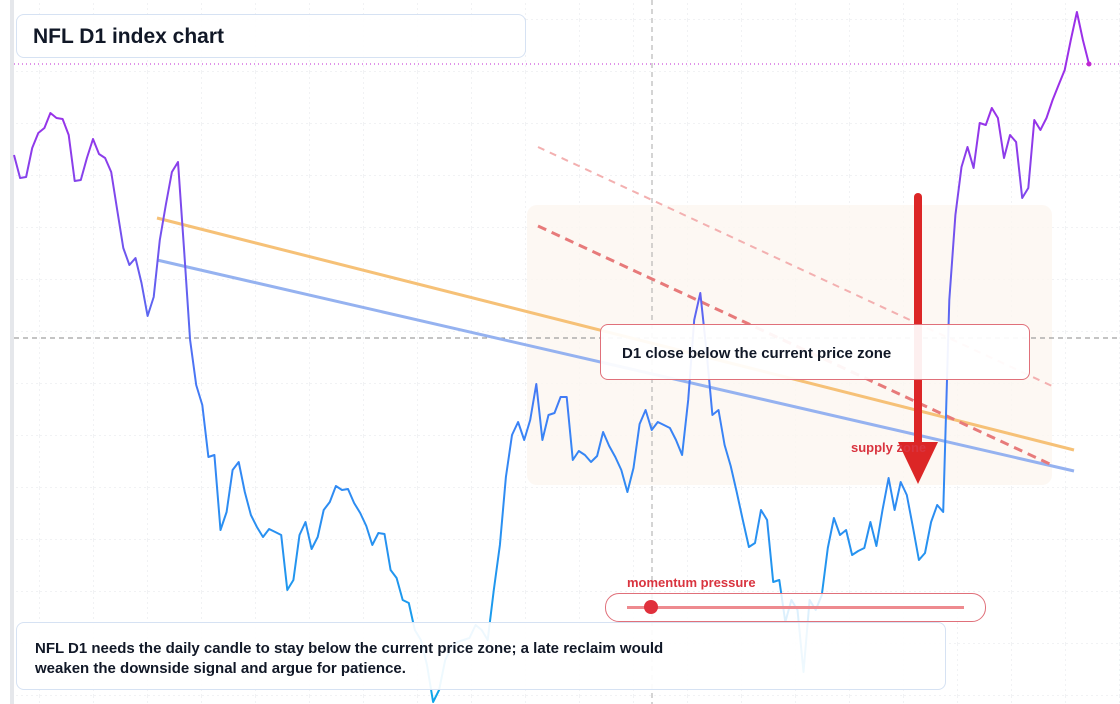 This screenshot has height=704, width=1120. I want to click on last-point, so click(1089, 64).